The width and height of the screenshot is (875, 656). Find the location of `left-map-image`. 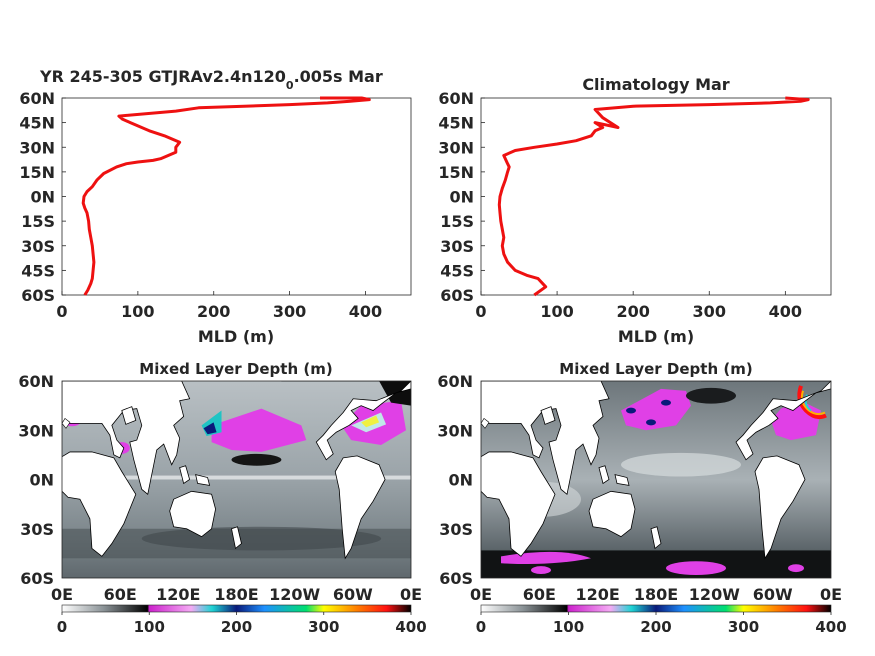

left-map-image is located at coordinates (236, 479).